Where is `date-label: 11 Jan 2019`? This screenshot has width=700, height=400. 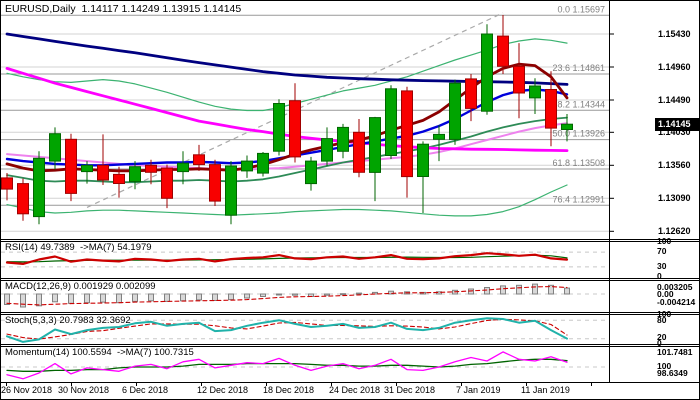 date-label: 11 Jan 2019 is located at coordinates (545, 390).